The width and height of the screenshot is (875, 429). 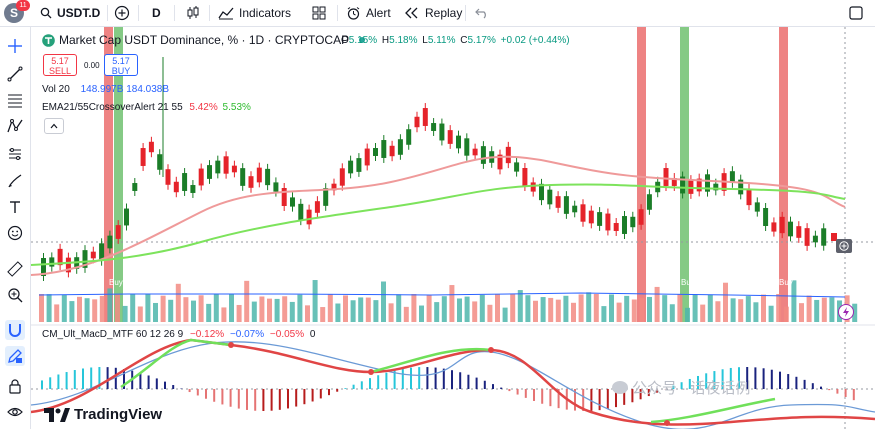 I want to click on symbol-search: USDT.D, so click(x=70, y=13).